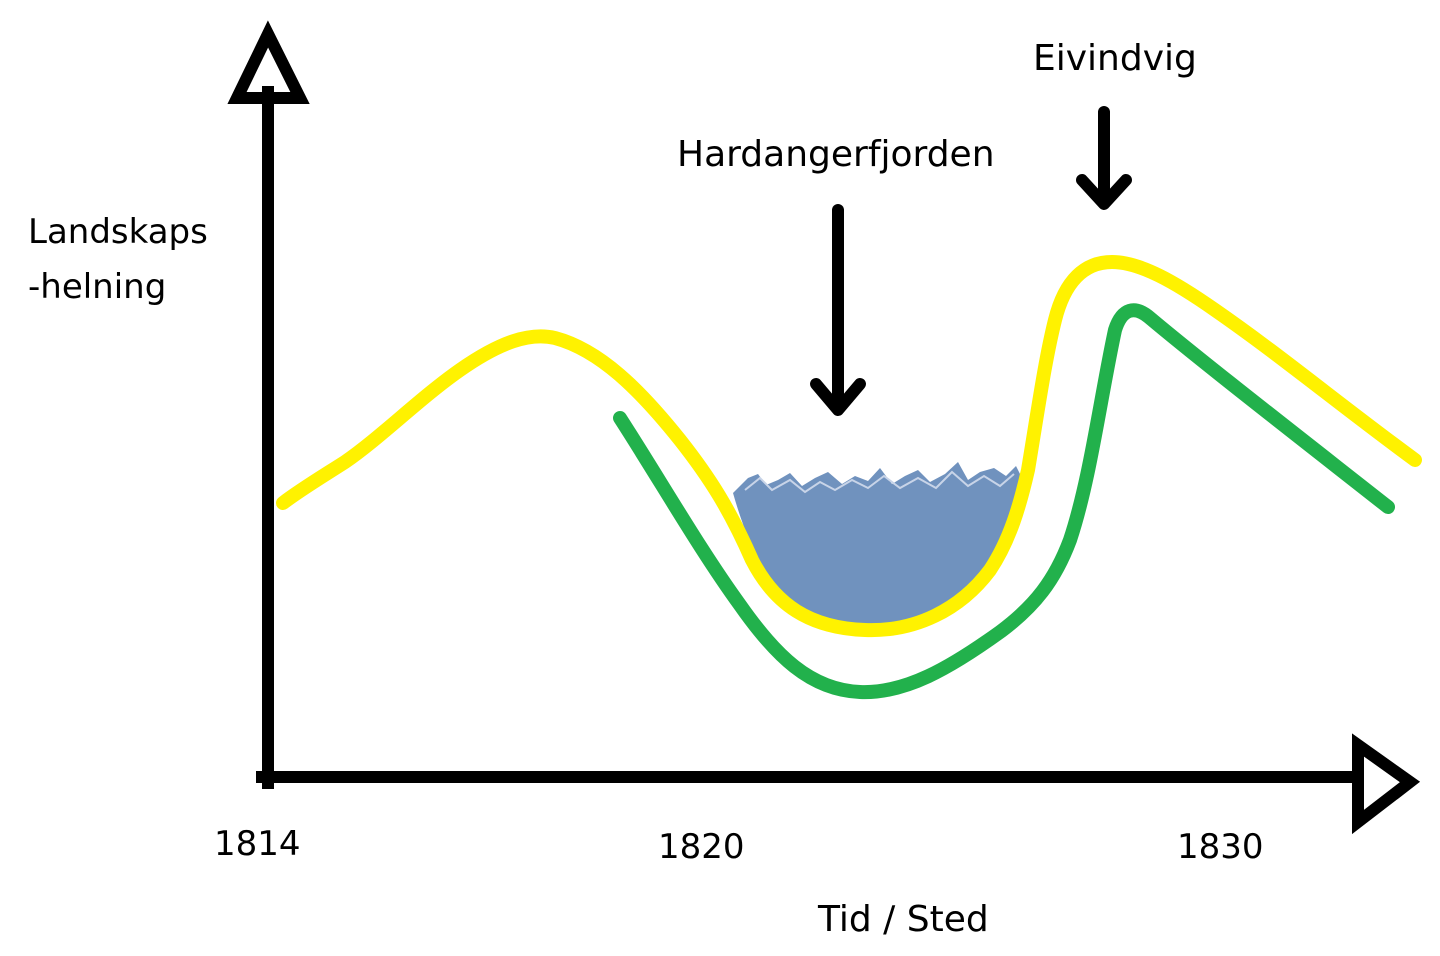  Describe the element at coordinates (97, 287) in the screenshot. I see `y-axis-label-line2: -helning` at that location.